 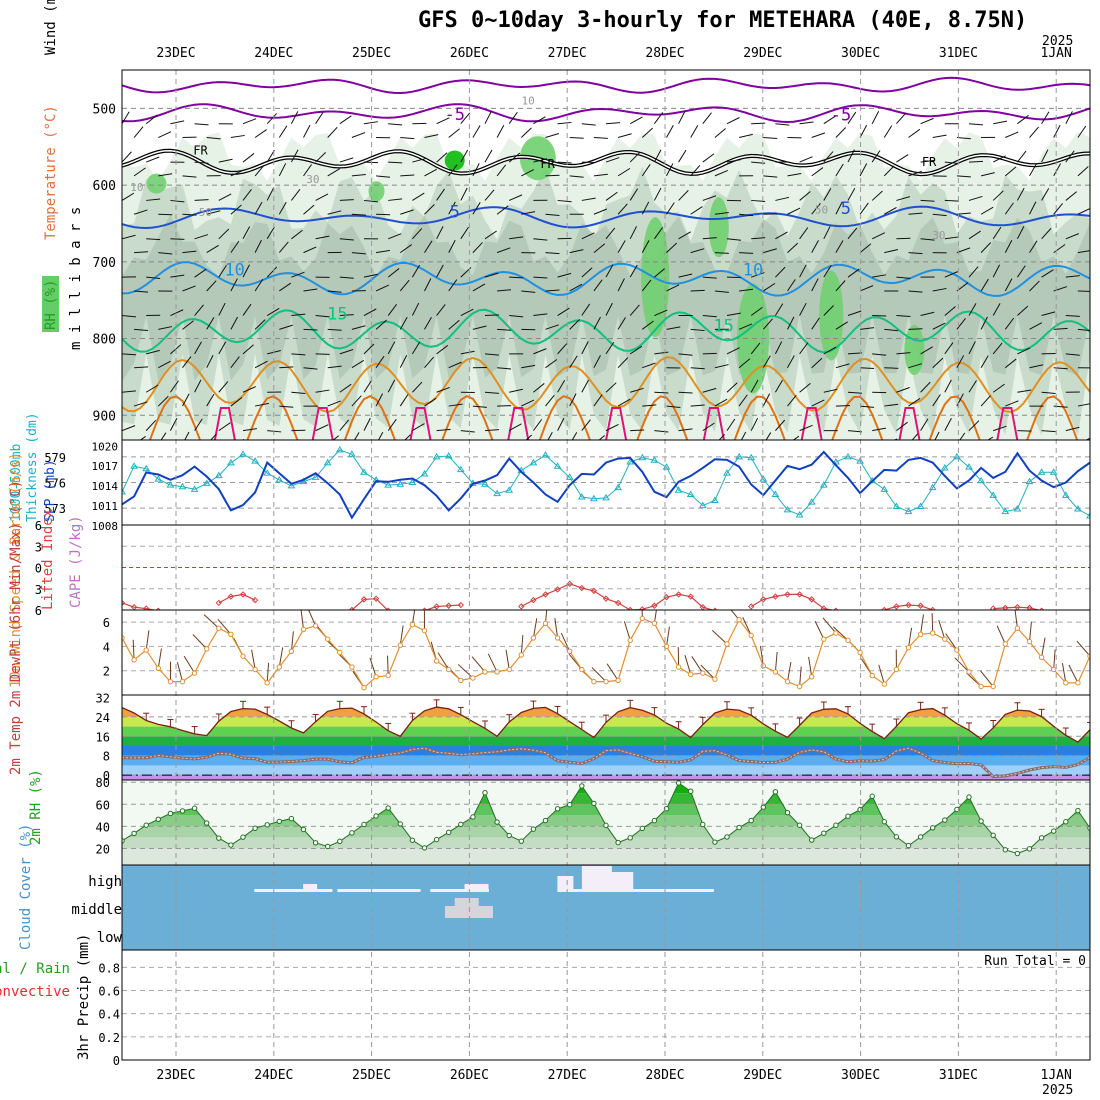 What do you see at coordinates (76, 278) in the screenshot?
I see `millibars-label: m i l l i b a r s` at bounding box center [76, 278].